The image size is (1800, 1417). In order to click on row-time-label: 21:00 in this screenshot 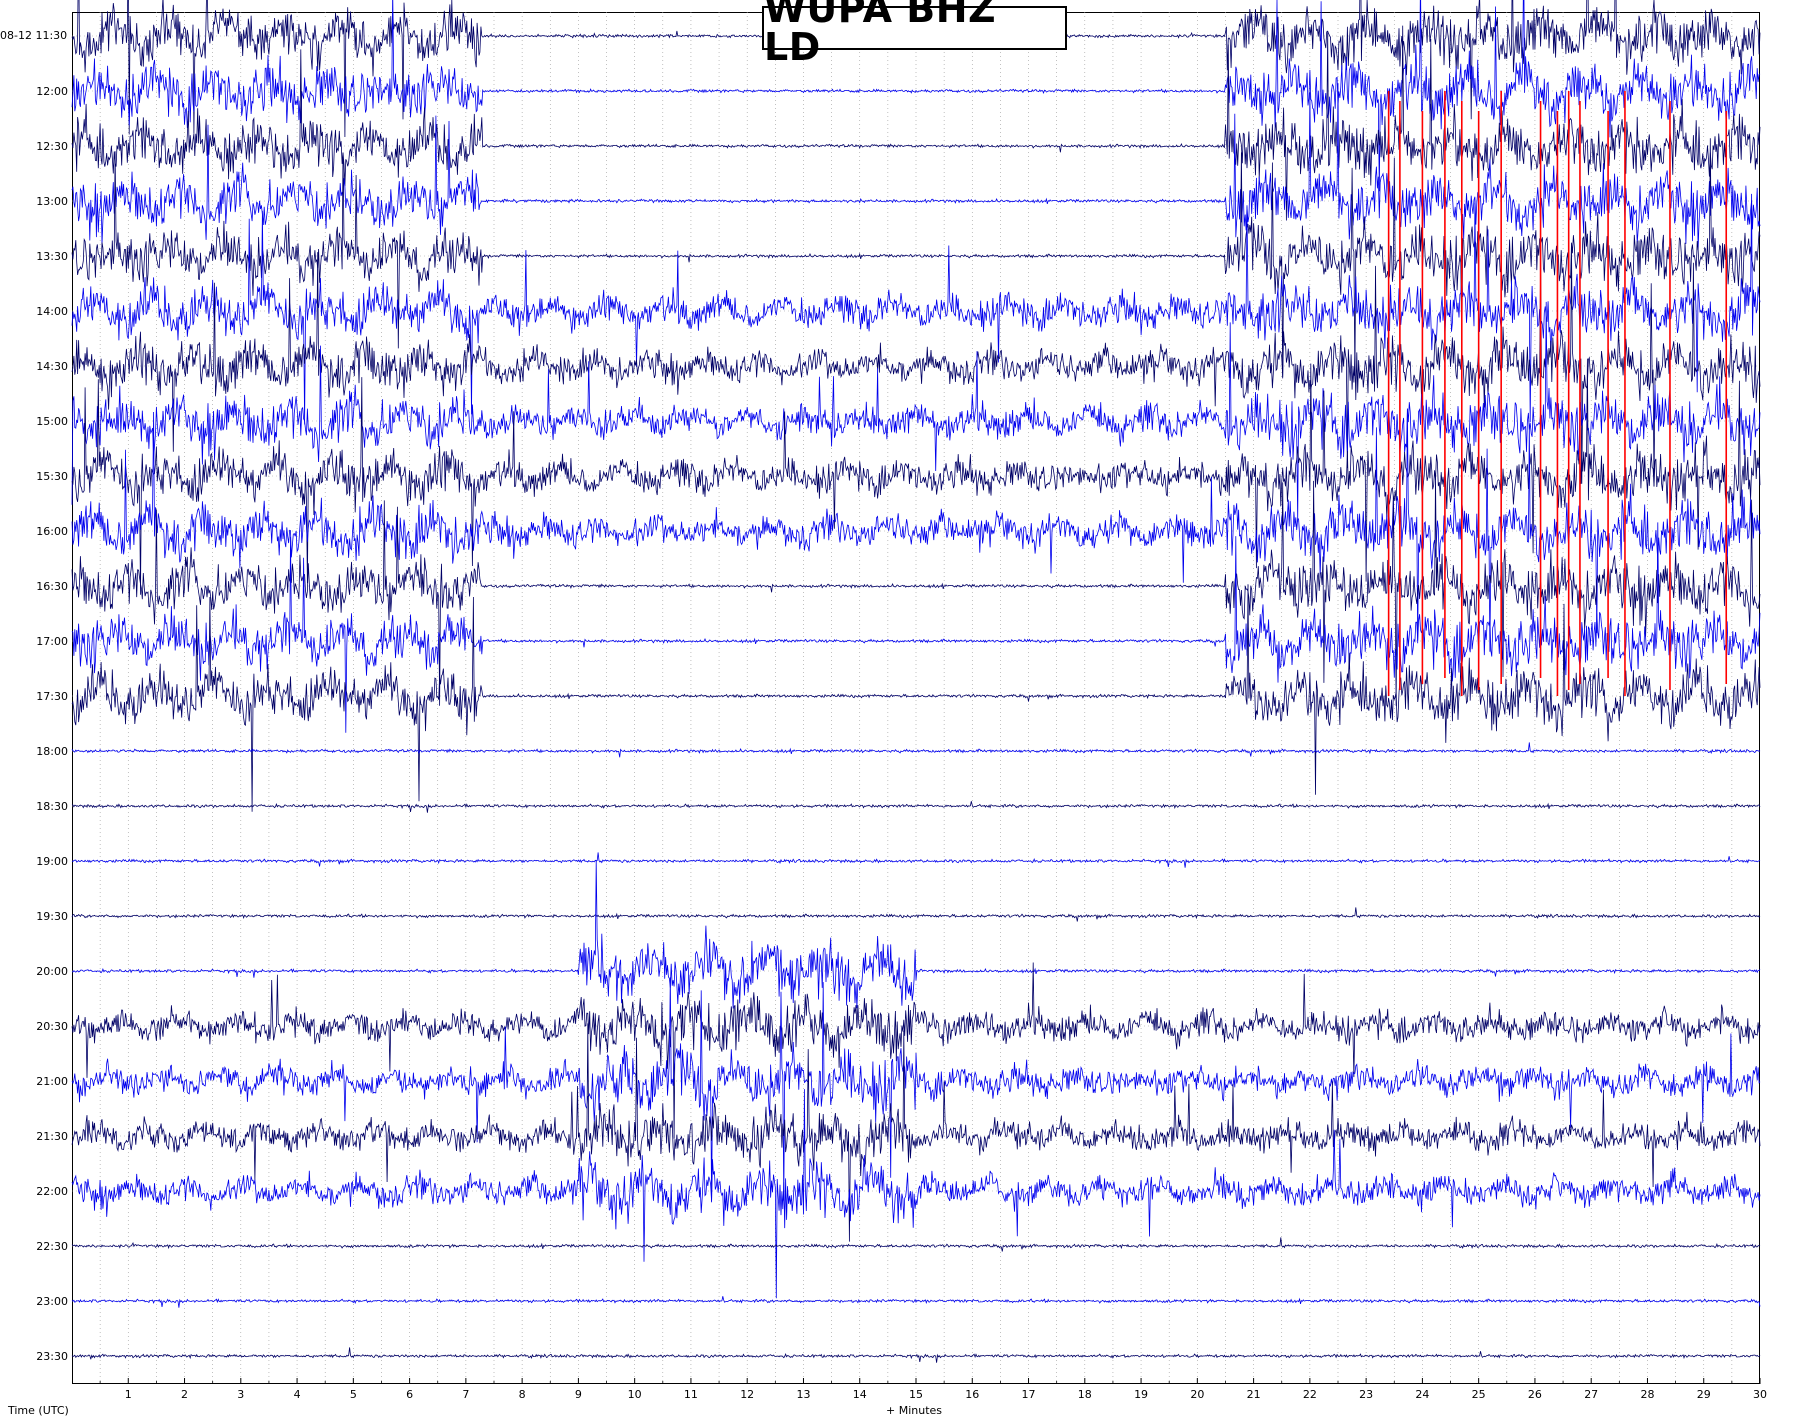, I will do `click(52, 1081)`.